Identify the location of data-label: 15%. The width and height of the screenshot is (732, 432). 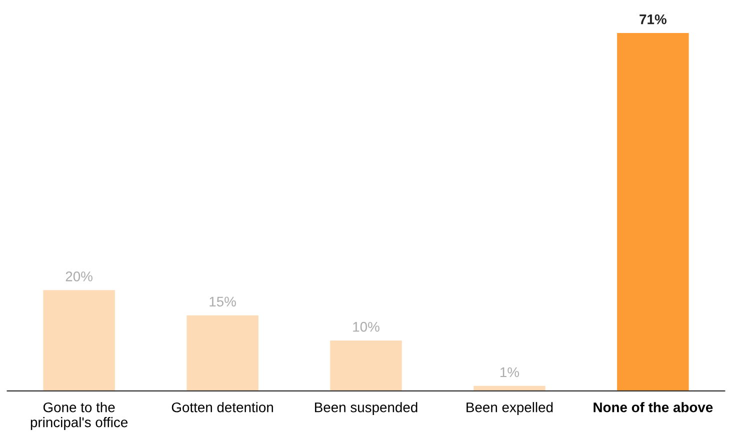
(223, 301).